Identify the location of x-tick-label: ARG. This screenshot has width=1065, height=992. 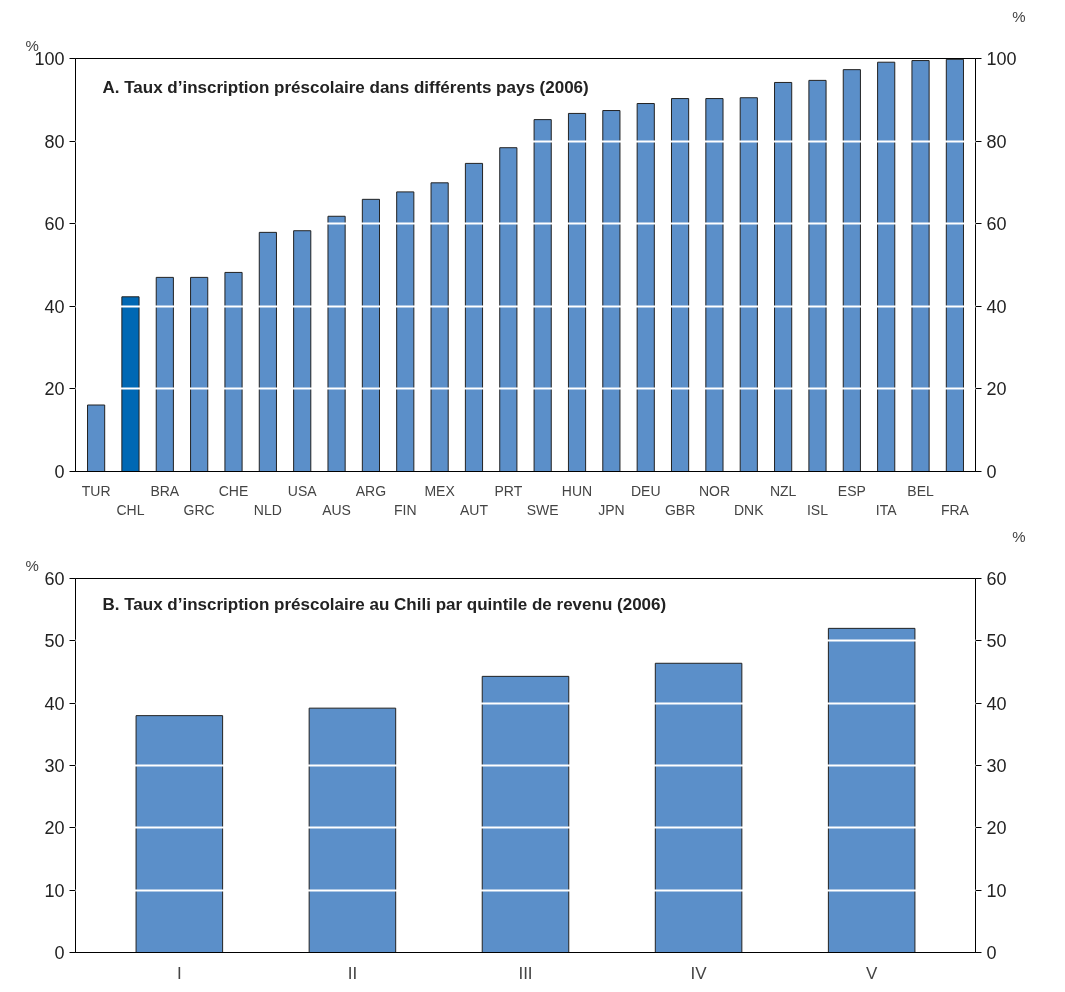
(371, 490).